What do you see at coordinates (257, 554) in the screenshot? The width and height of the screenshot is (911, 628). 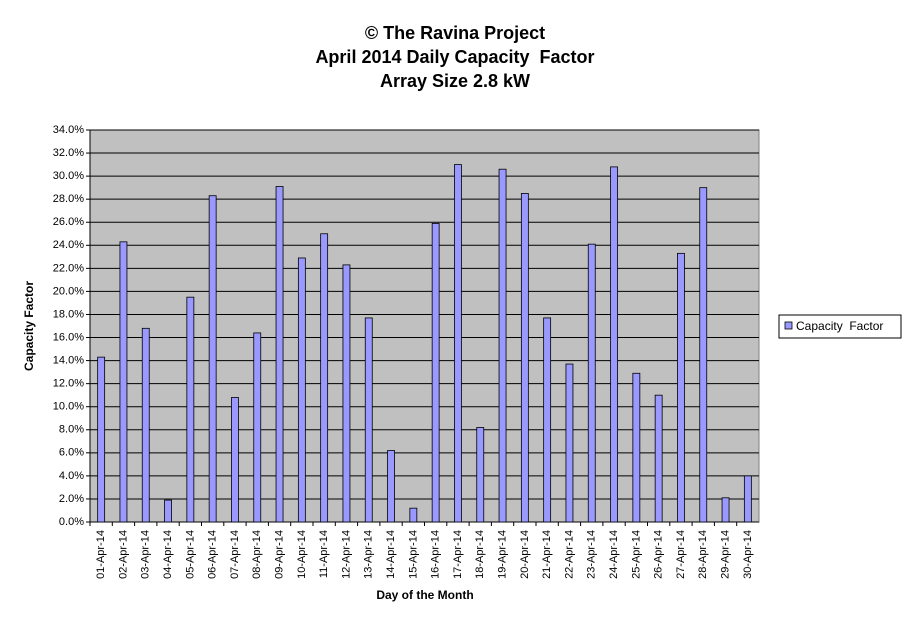 I see `x-tick-label: 08-Apr-14` at bounding box center [257, 554].